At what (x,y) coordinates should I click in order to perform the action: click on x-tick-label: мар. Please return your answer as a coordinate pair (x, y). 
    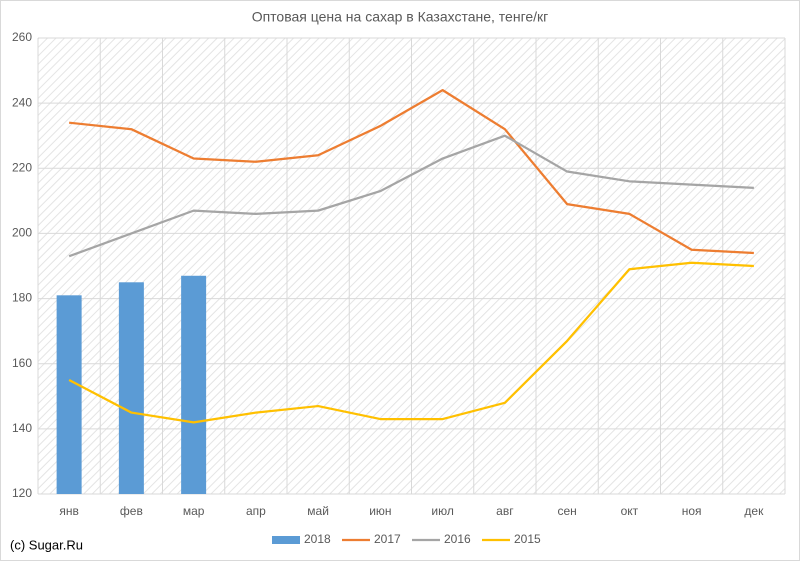
    Looking at the image, I should click on (194, 511).